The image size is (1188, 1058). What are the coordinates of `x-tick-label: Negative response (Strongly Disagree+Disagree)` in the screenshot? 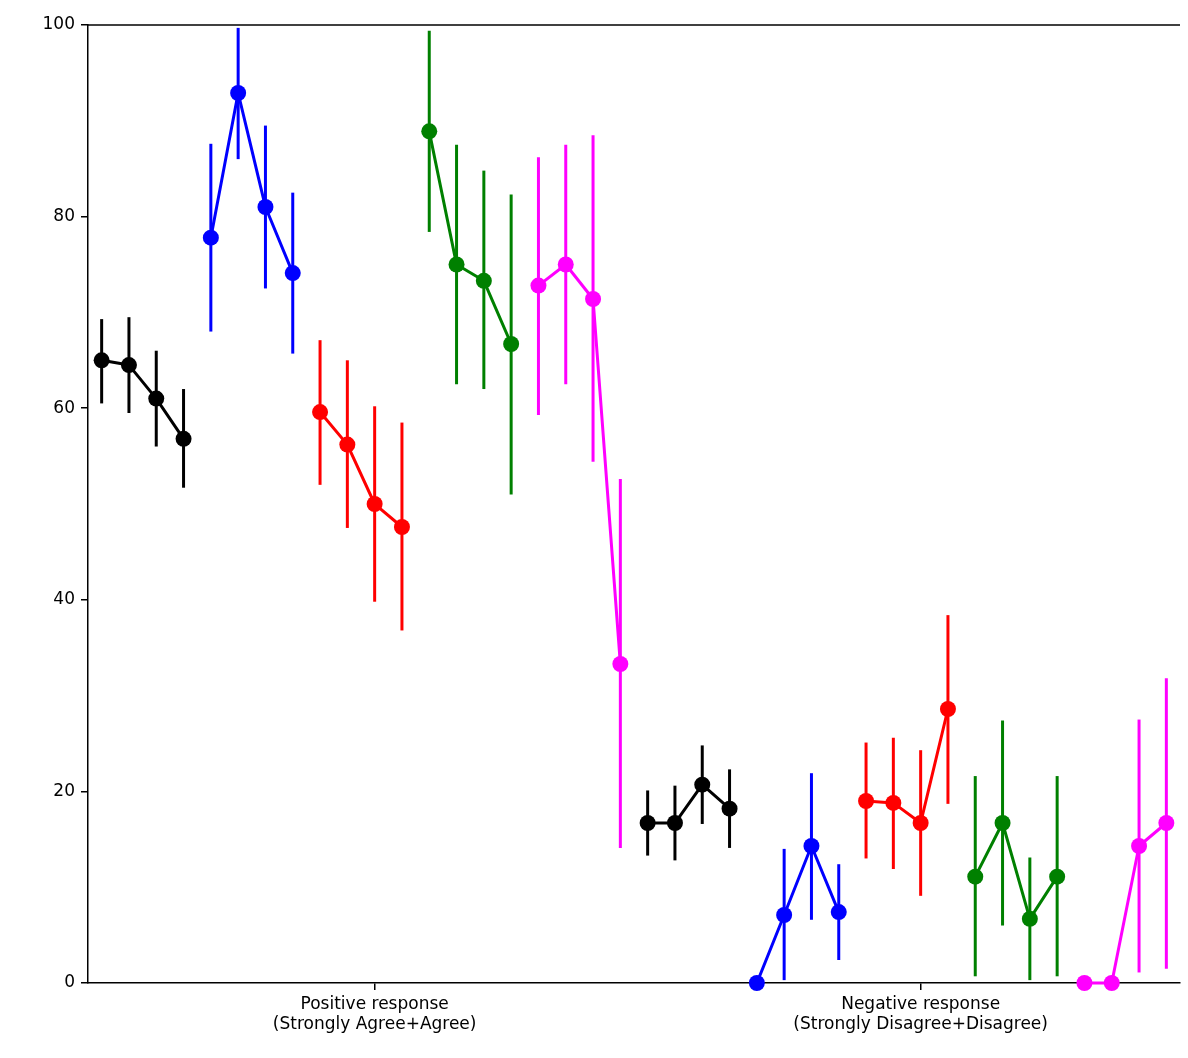 It's located at (920, 1013).